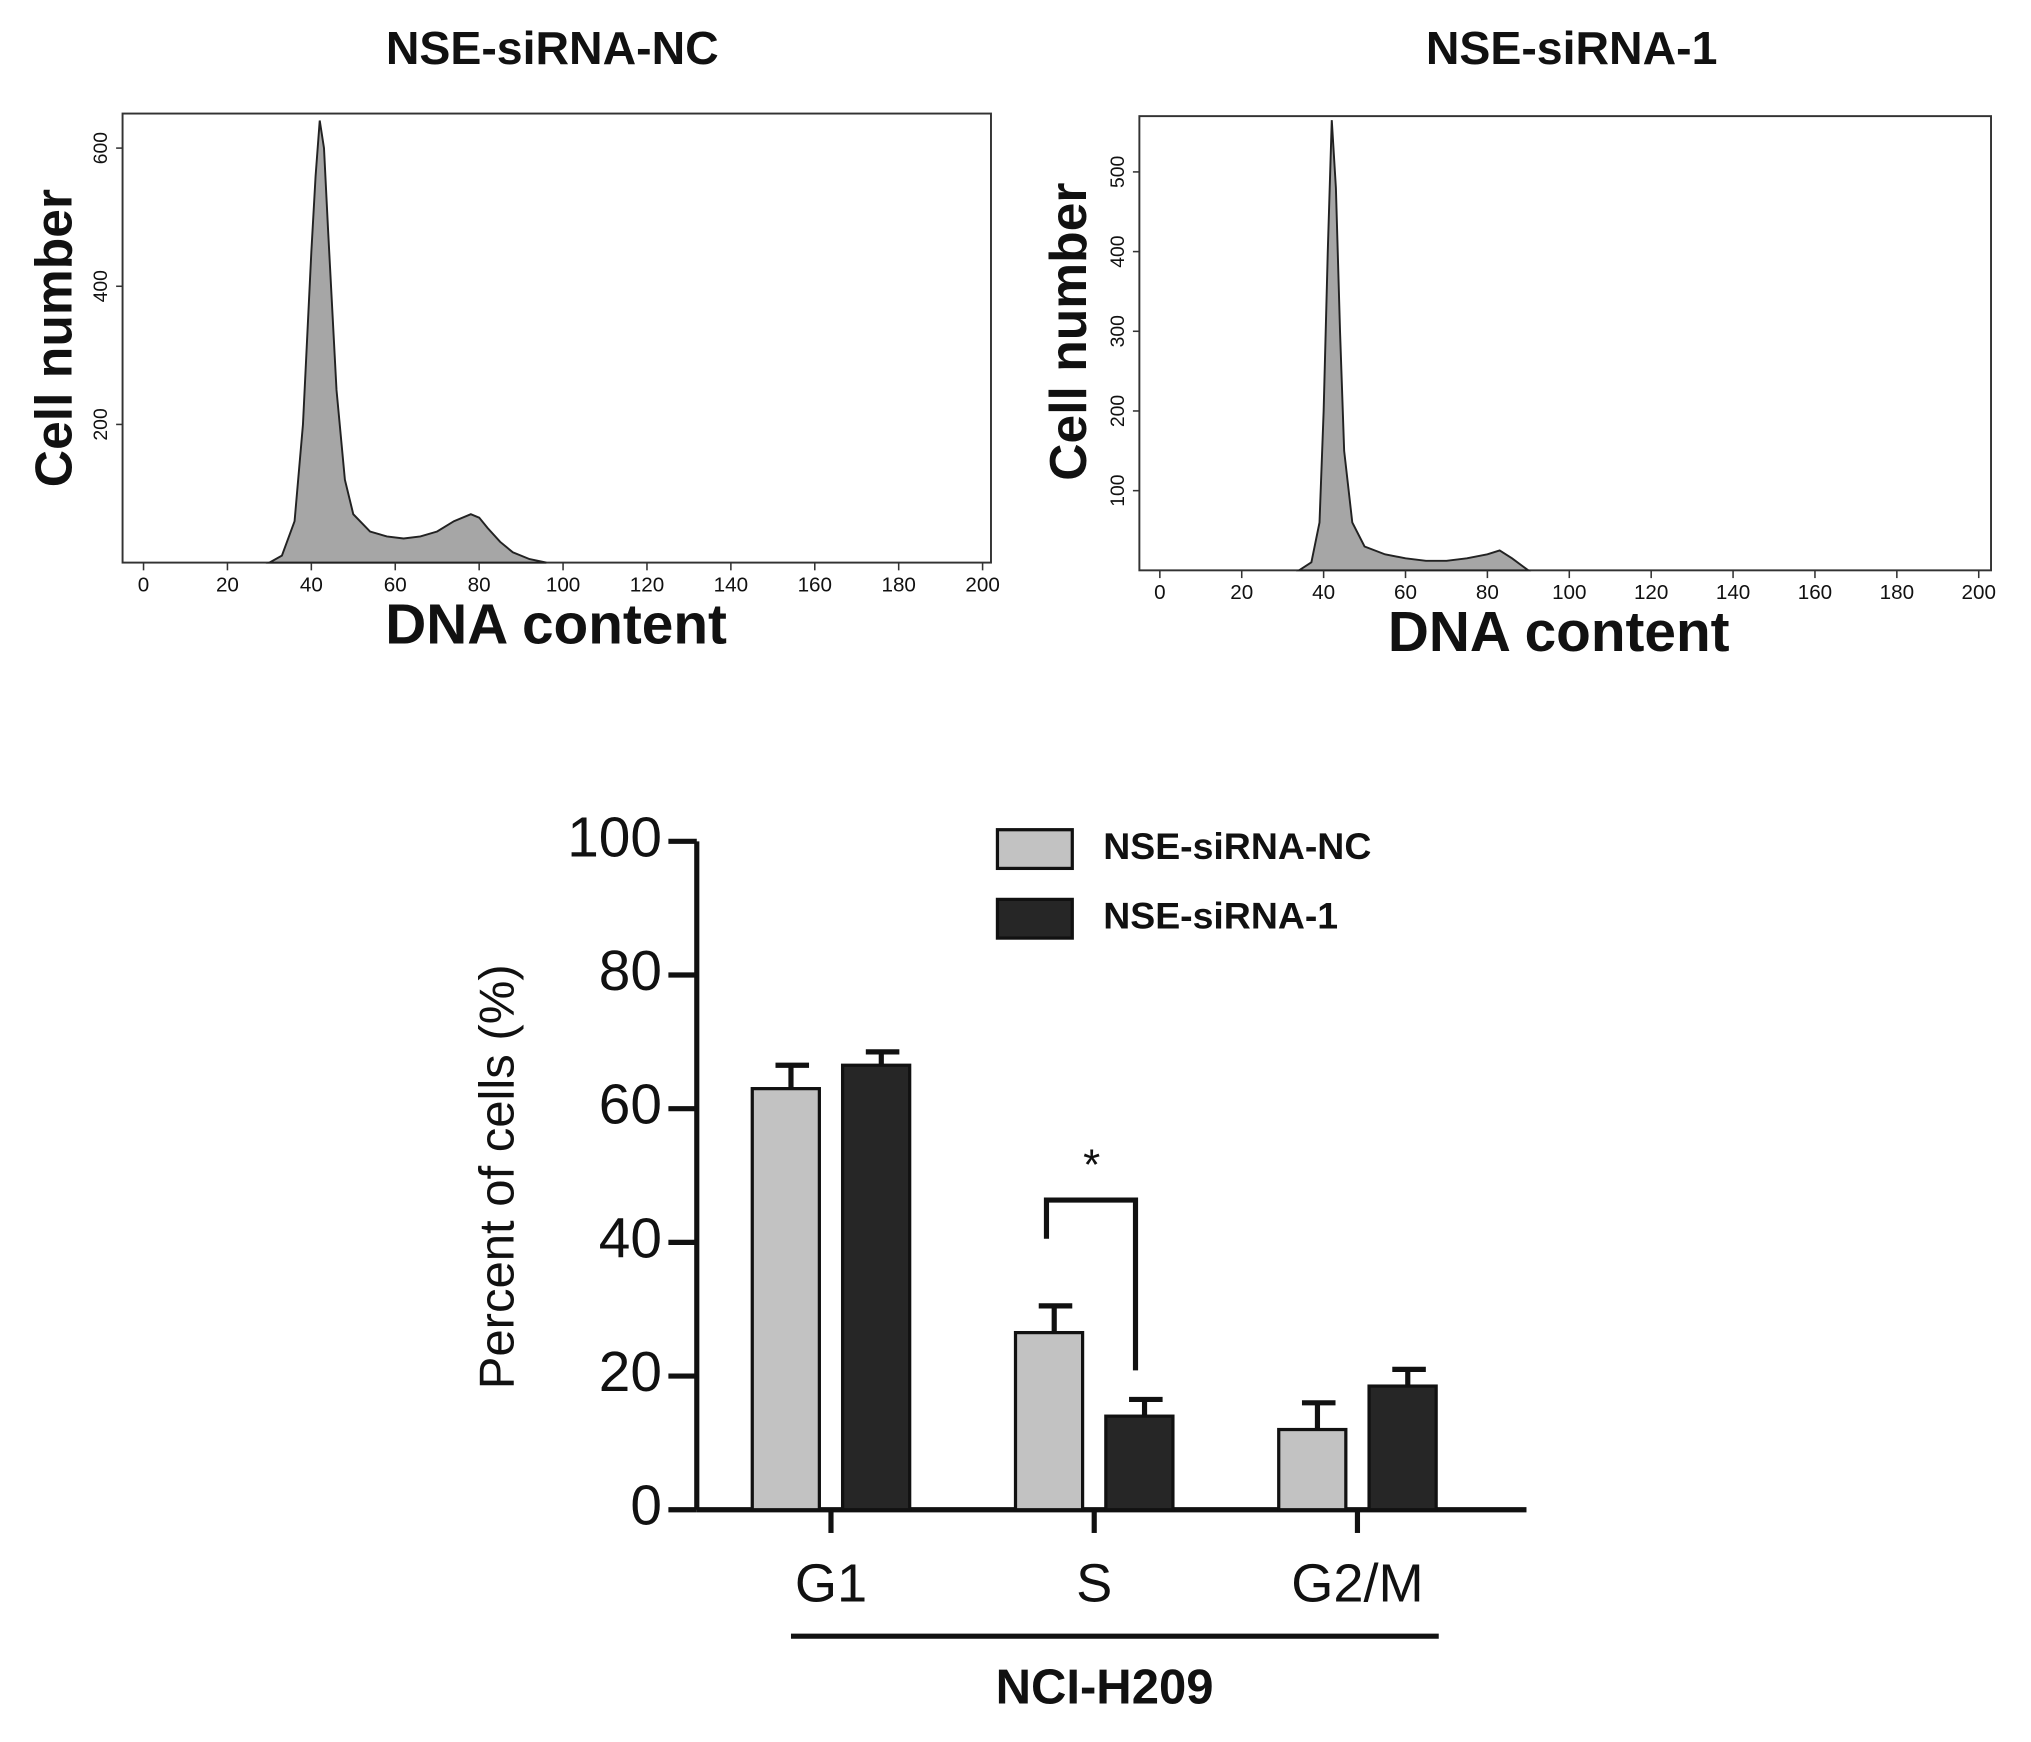 The image size is (2031, 1742). What do you see at coordinates (630, 1372) in the screenshot?
I see `y-tick-label: 20` at bounding box center [630, 1372].